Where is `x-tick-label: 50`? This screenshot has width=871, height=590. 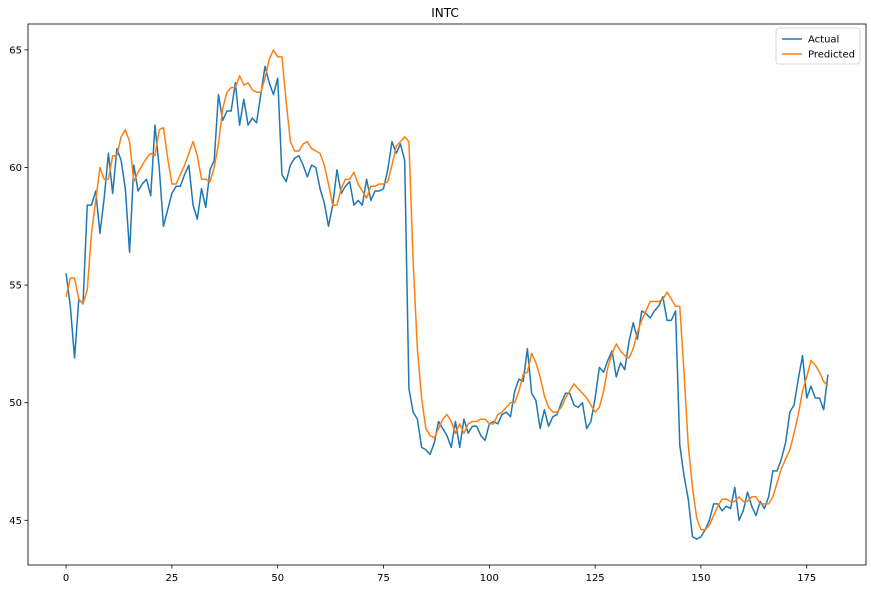
x-tick-label: 50 is located at coordinates (277, 578).